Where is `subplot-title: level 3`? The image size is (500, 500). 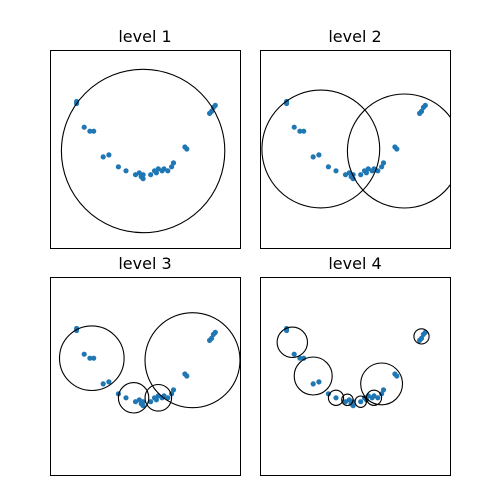 subplot-title: level 3 is located at coordinates (144, 263).